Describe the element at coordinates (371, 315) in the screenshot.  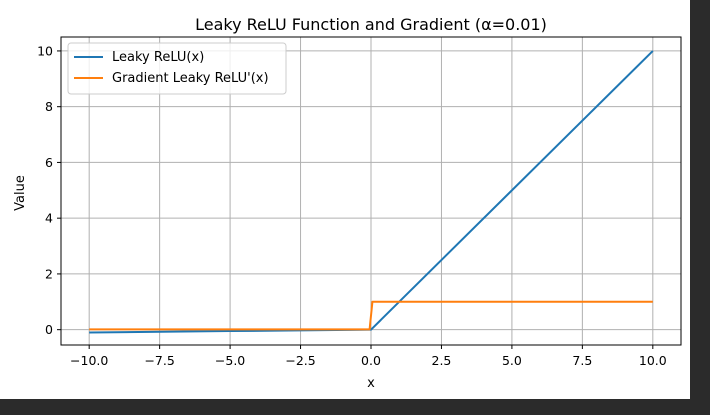
I see `gradient-line` at that location.